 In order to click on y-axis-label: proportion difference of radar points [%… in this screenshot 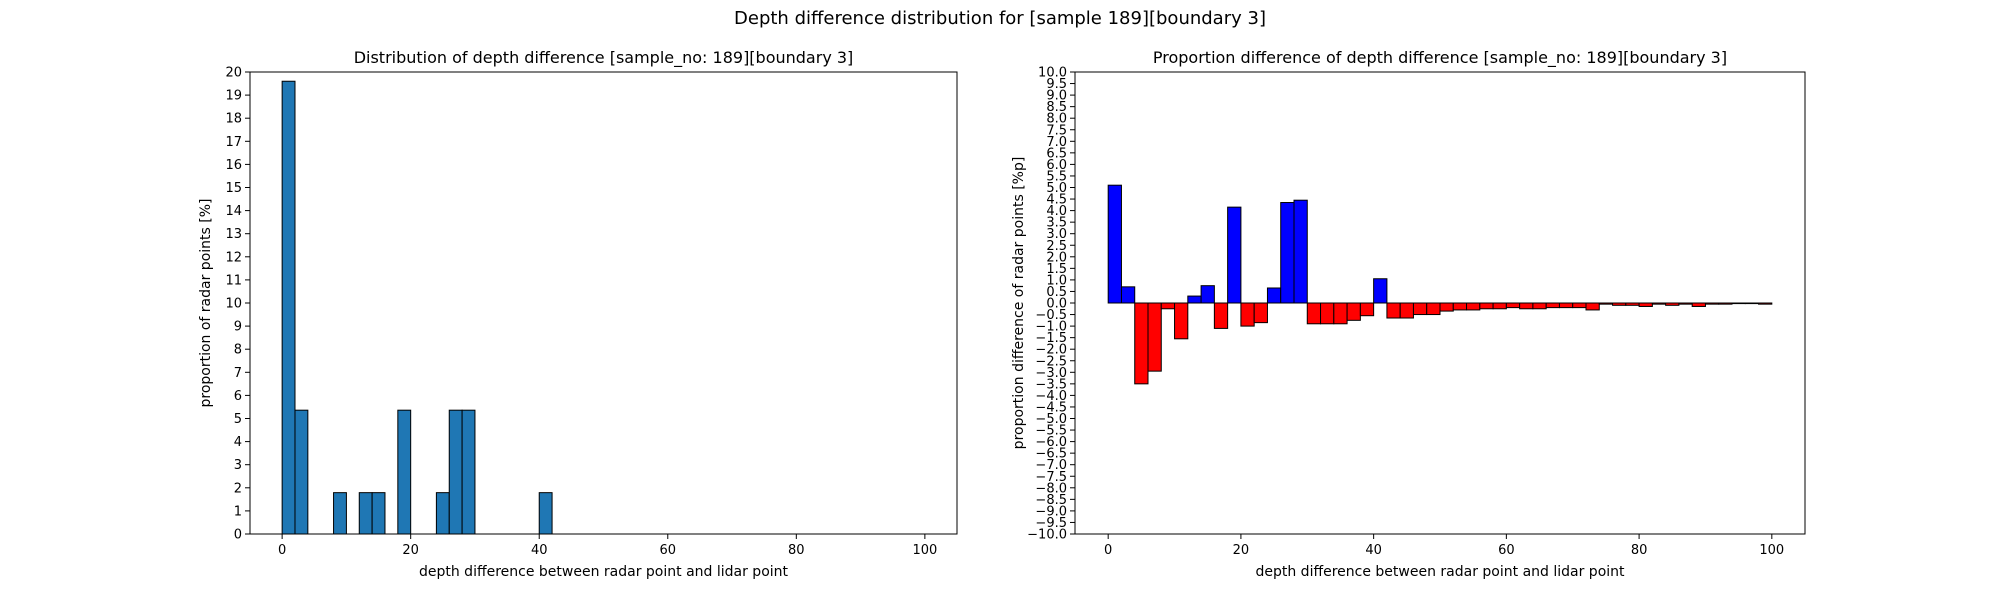, I will do `click(1019, 303)`.